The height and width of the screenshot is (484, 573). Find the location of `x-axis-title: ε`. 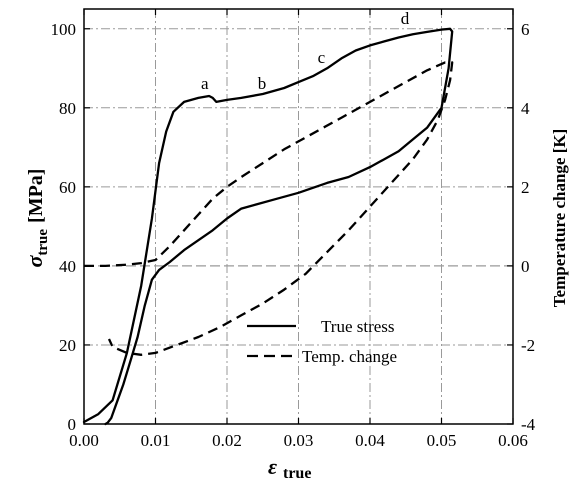

x-axis-title: ε is located at coordinates (272, 466).